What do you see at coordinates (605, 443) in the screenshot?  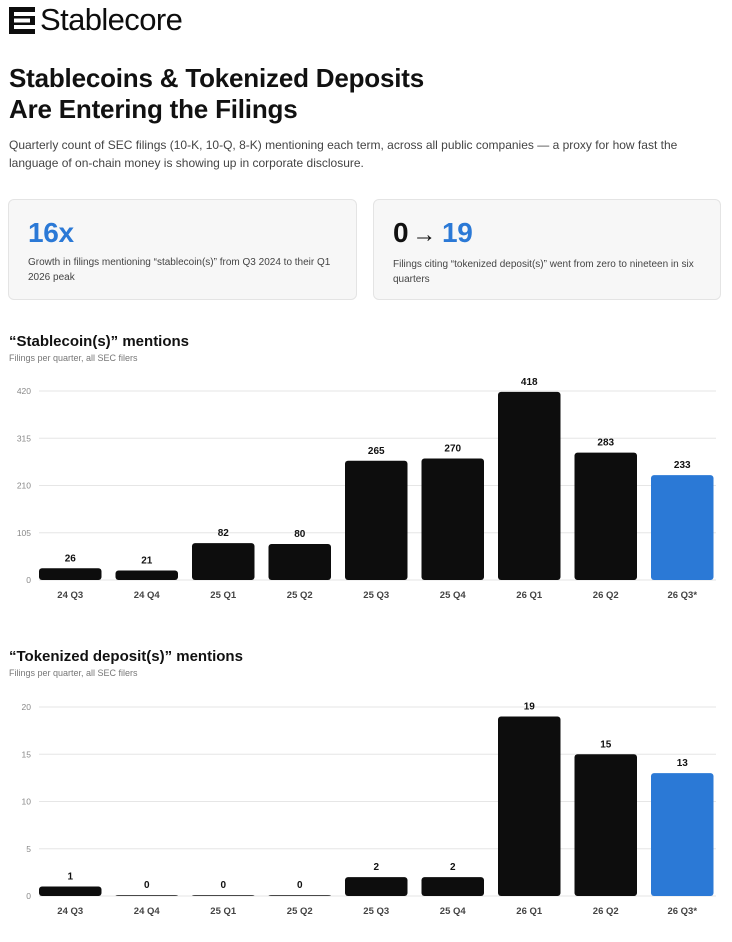 I see `bar-value-label: 283` at bounding box center [605, 443].